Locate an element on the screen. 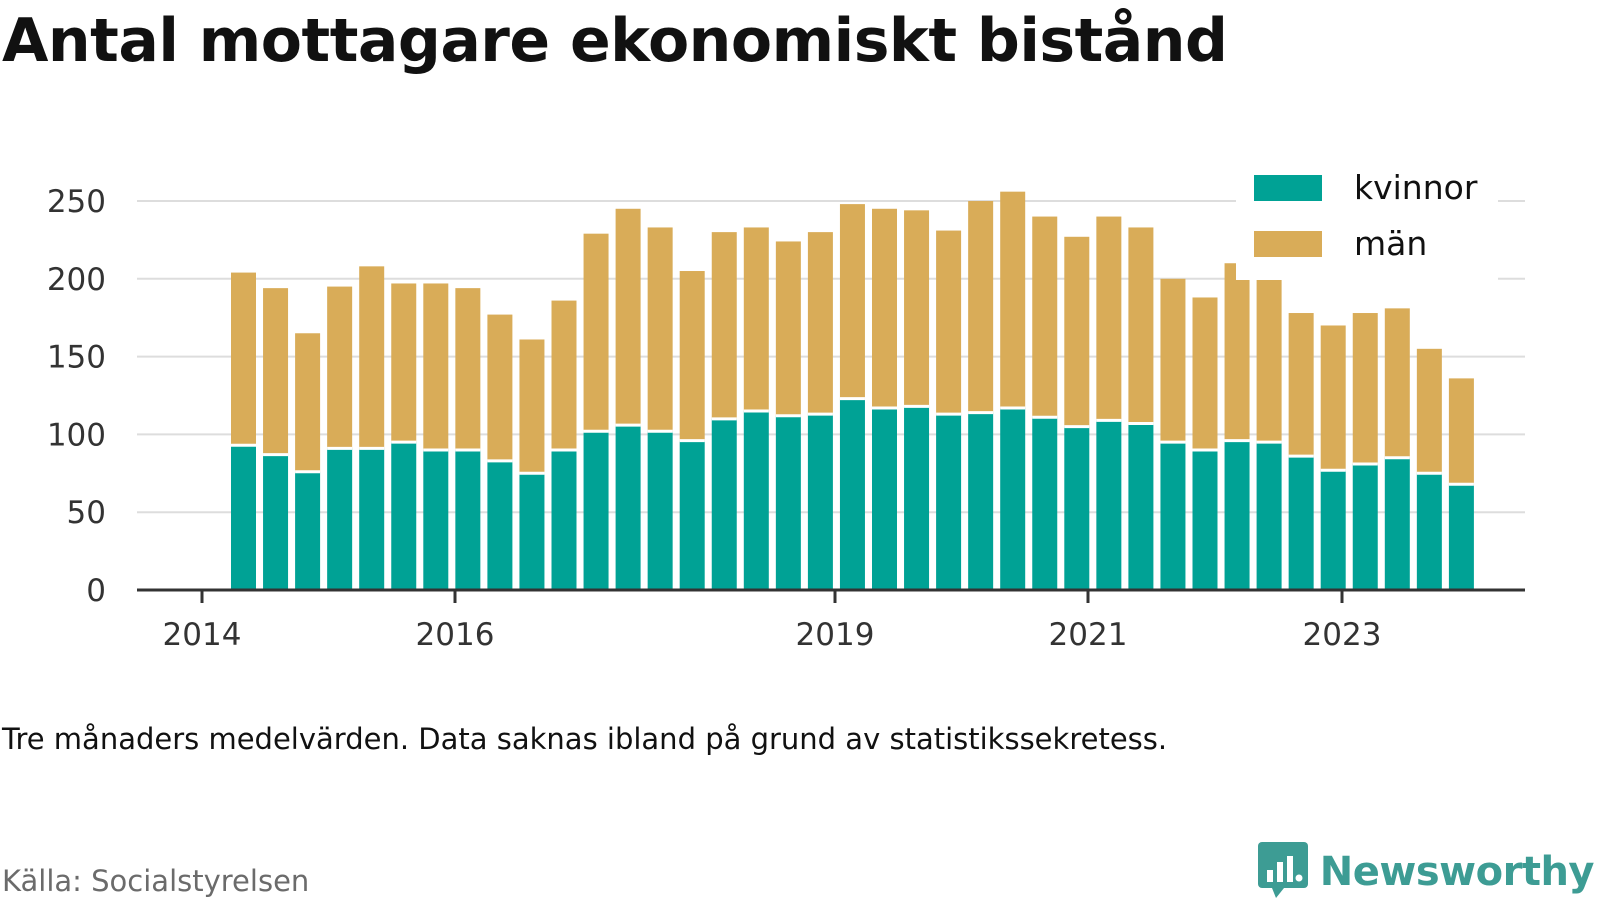 The height and width of the screenshot is (902, 1600). chart-title: Antal mottagare ekonomiskt bistånd is located at coordinates (615, 41).